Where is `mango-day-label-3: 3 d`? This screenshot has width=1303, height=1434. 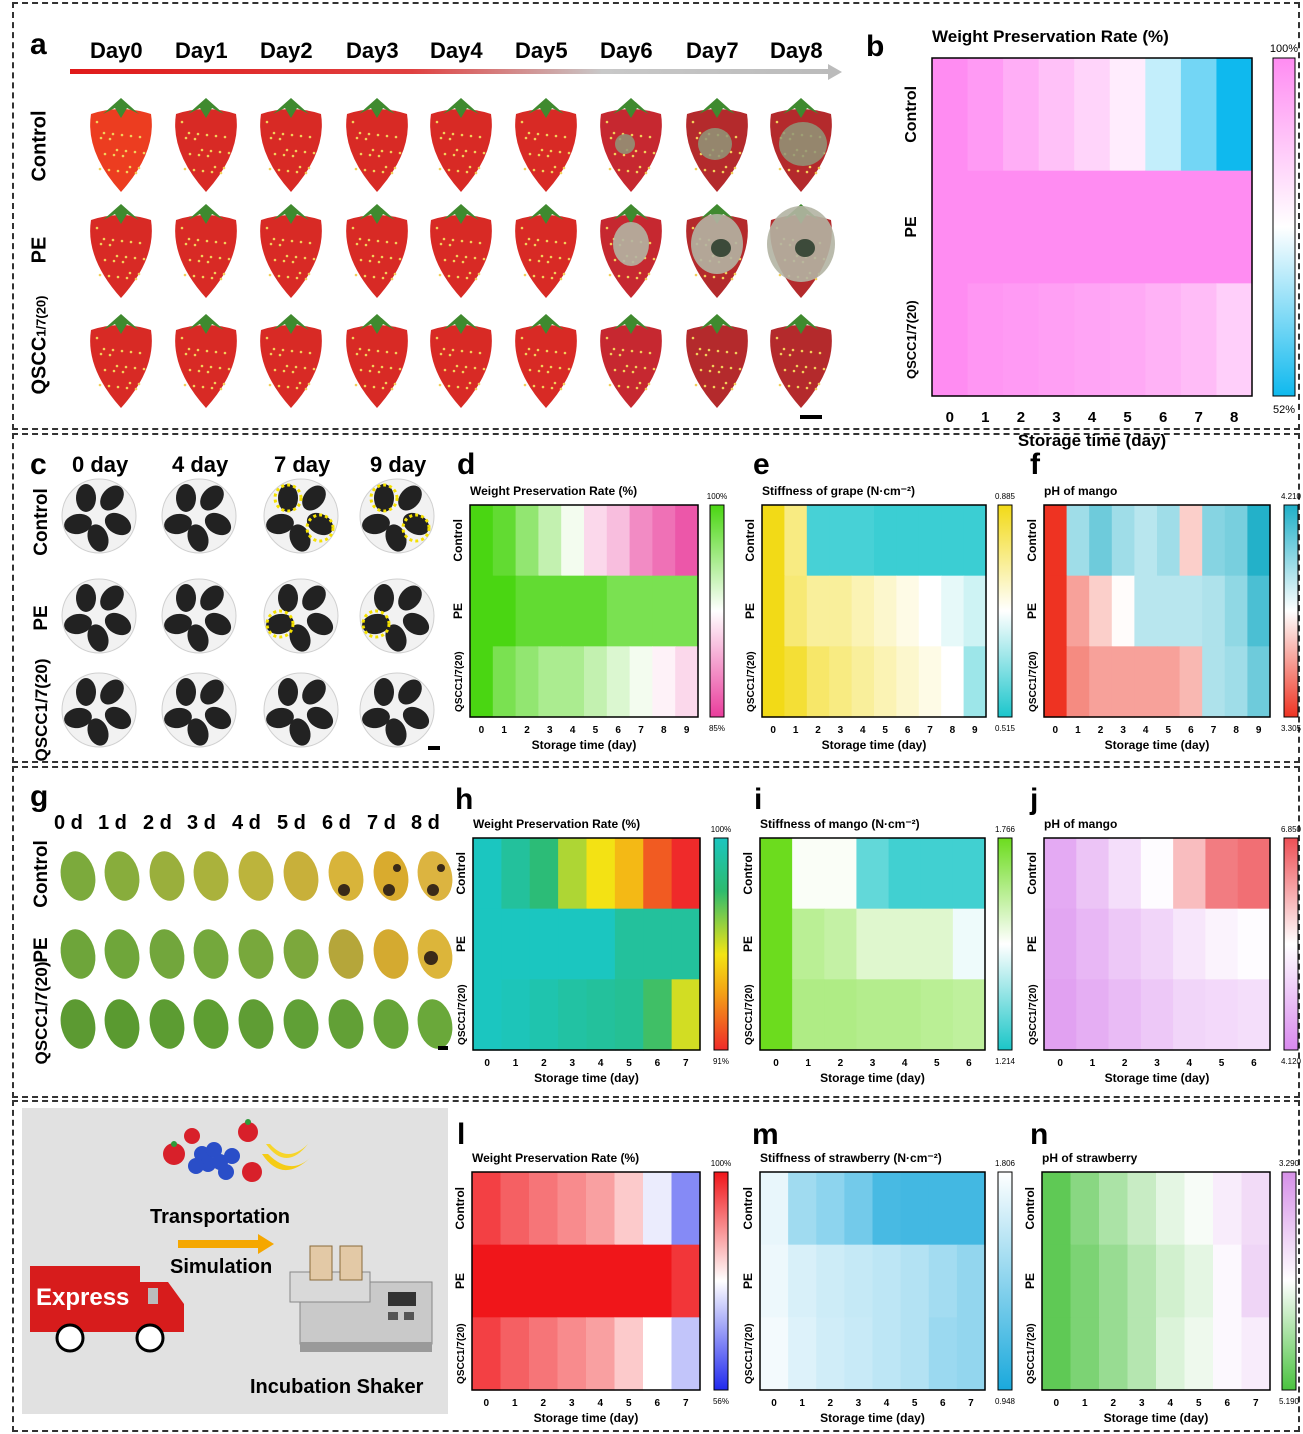
mango-day-label-3: 3 d is located at coordinates (201, 823).